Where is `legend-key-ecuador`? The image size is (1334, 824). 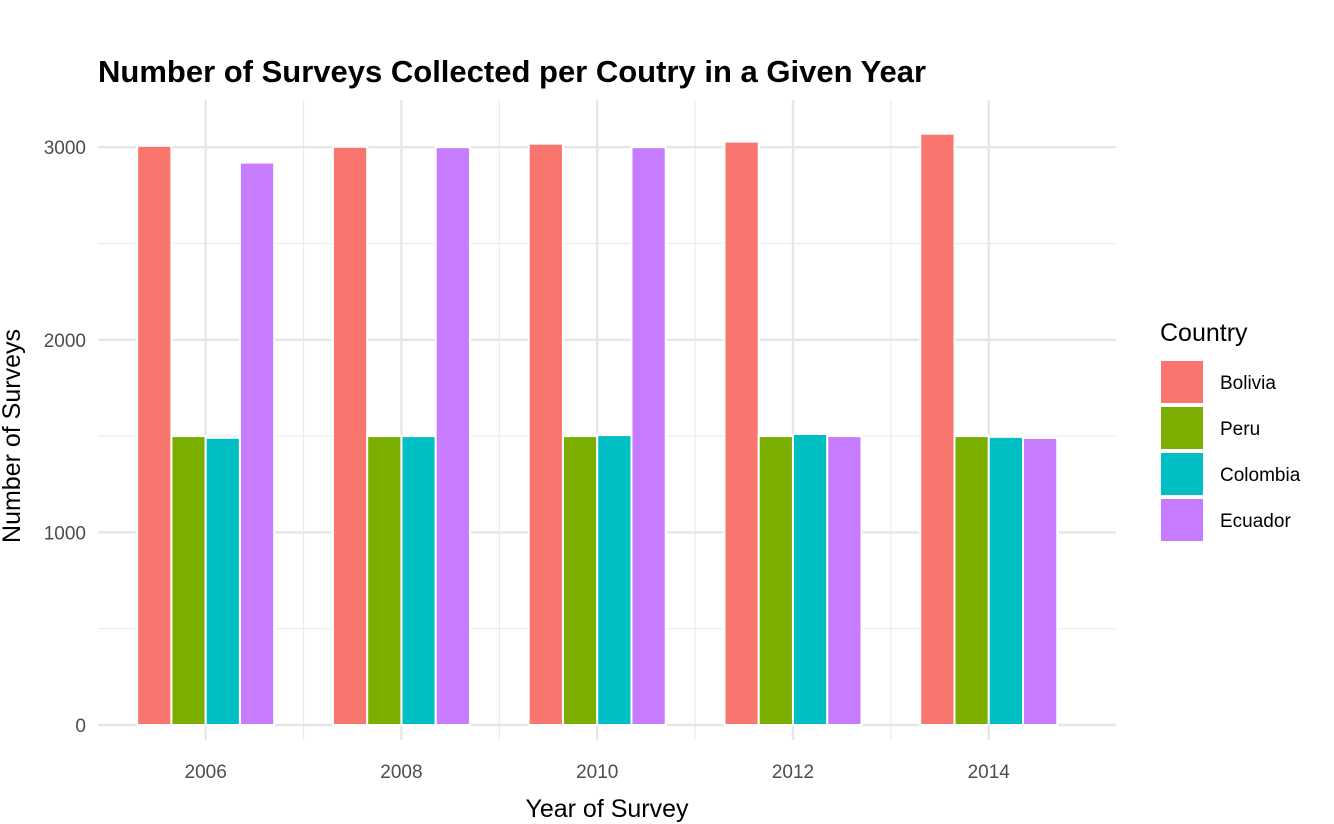
legend-key-ecuador is located at coordinates (1182, 520).